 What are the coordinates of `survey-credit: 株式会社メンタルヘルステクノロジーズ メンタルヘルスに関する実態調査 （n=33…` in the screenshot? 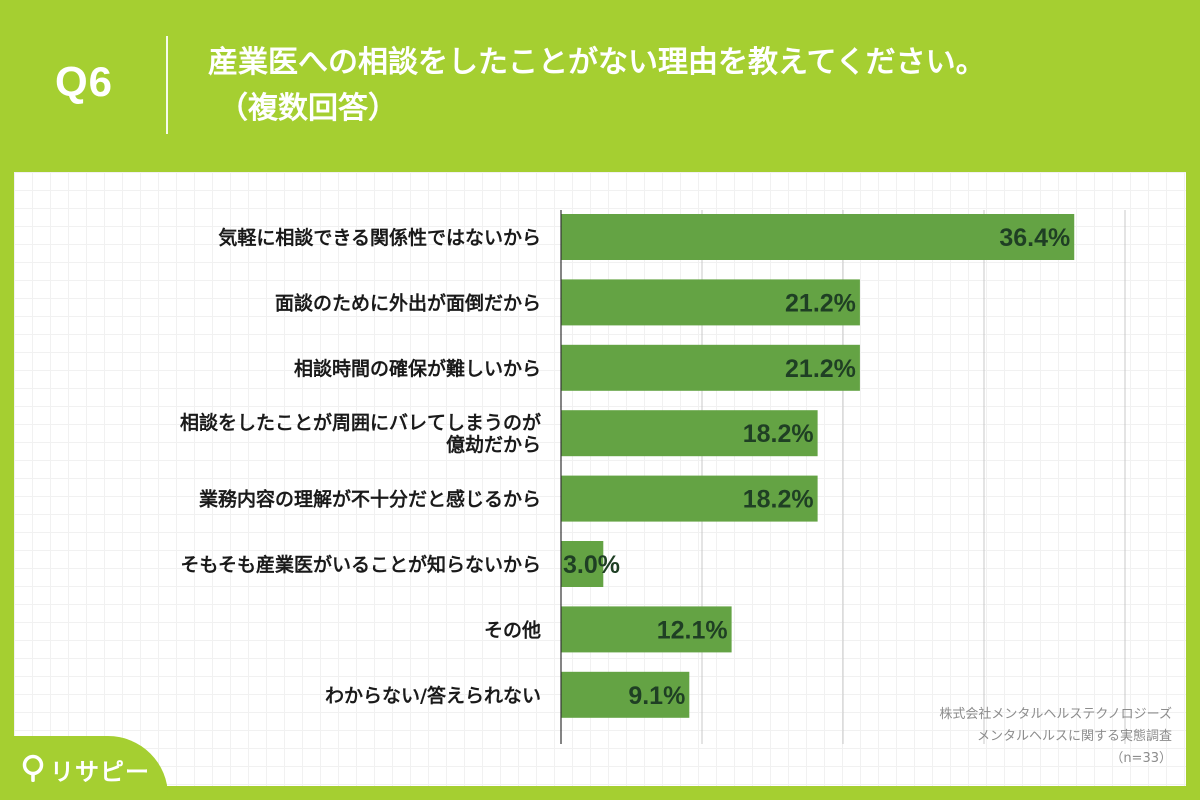 It's located at (1055, 737).